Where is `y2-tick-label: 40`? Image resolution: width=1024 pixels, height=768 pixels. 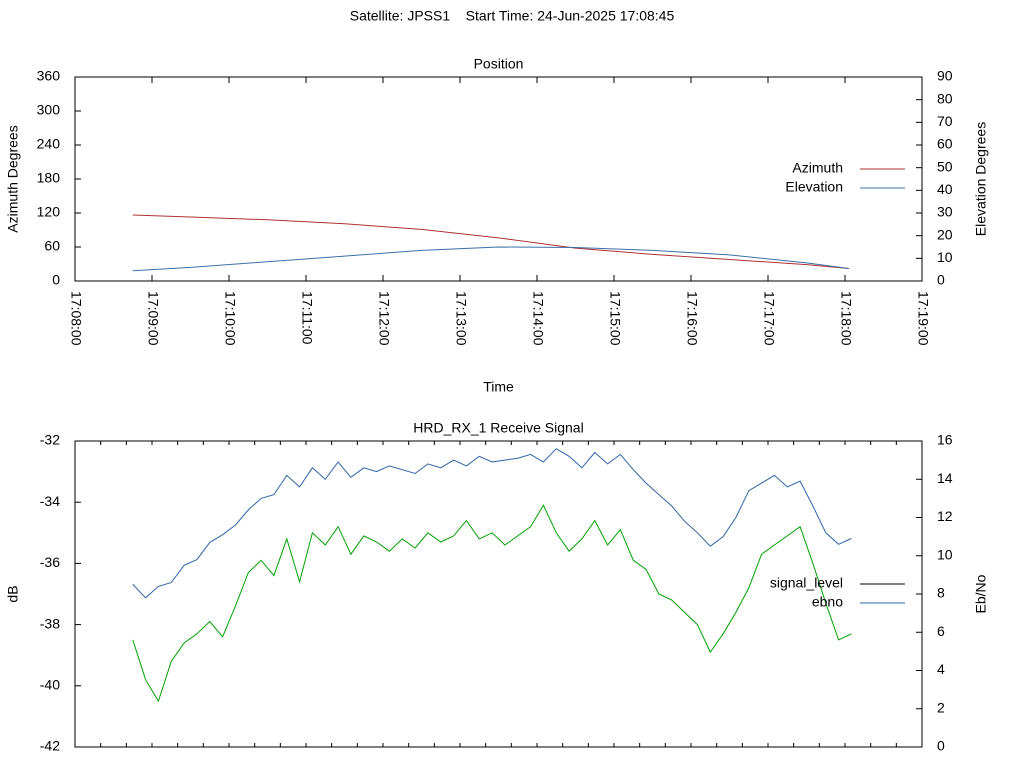
y2-tick-label: 40 is located at coordinates (945, 189).